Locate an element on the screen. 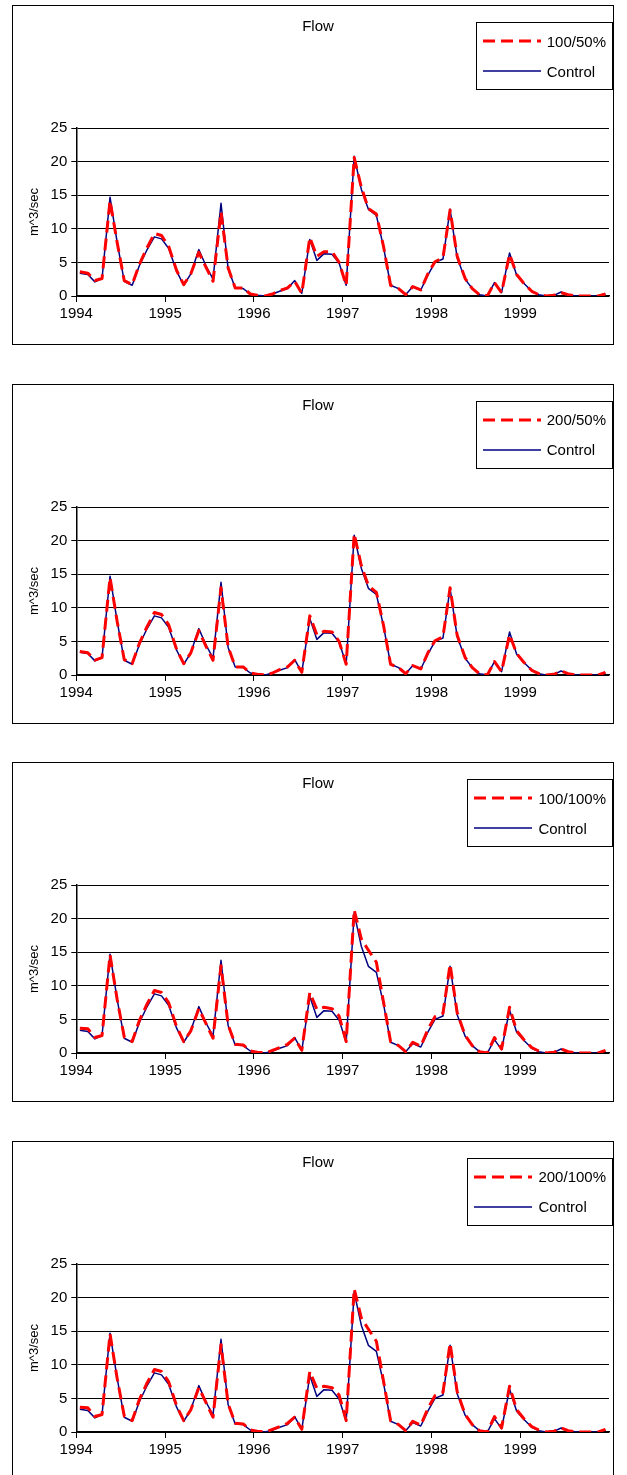  legend-label: 100/100% is located at coordinates (572, 798).